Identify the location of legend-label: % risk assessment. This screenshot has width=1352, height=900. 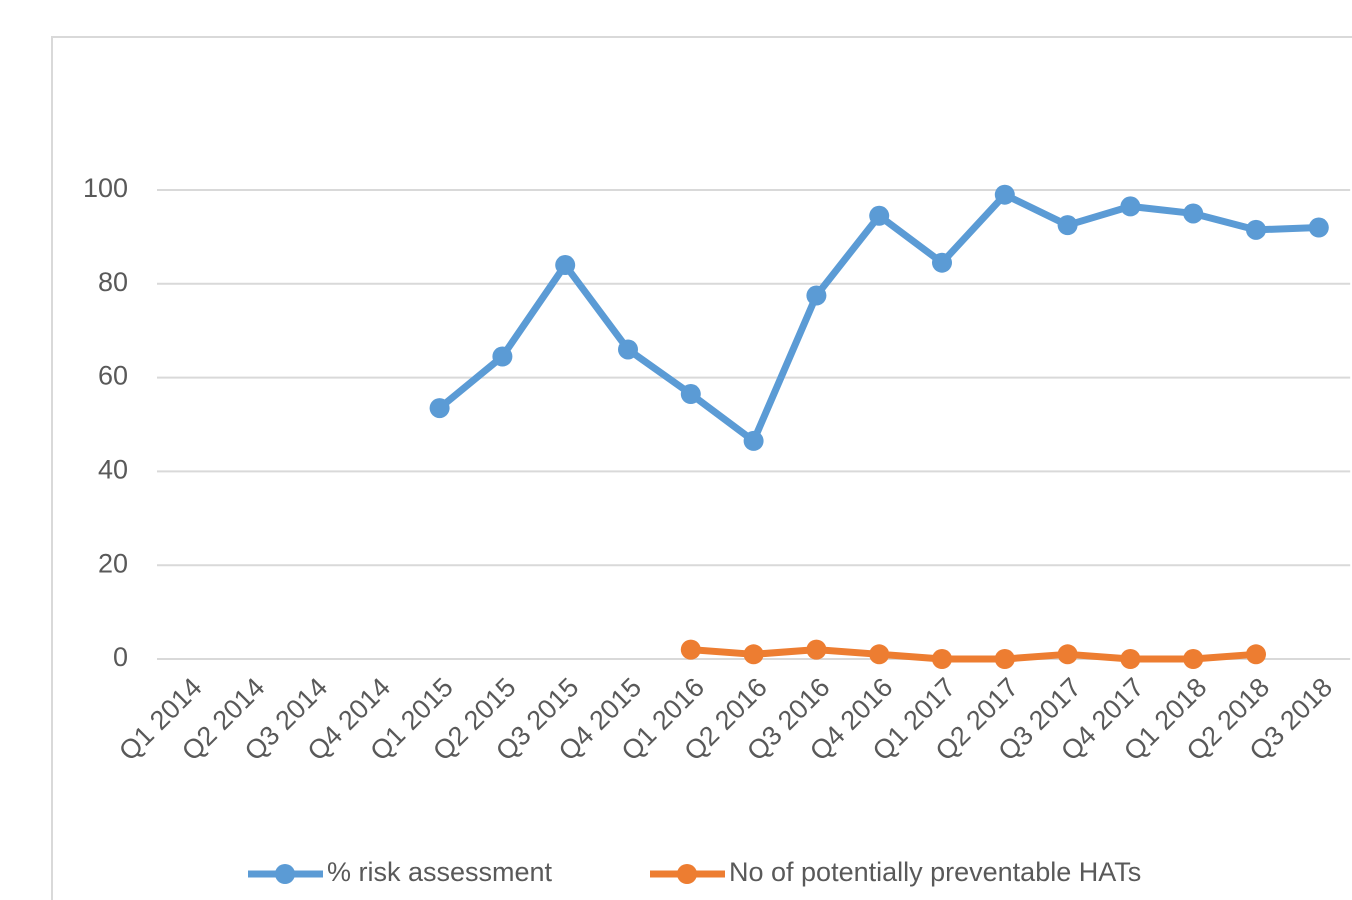
(440, 872).